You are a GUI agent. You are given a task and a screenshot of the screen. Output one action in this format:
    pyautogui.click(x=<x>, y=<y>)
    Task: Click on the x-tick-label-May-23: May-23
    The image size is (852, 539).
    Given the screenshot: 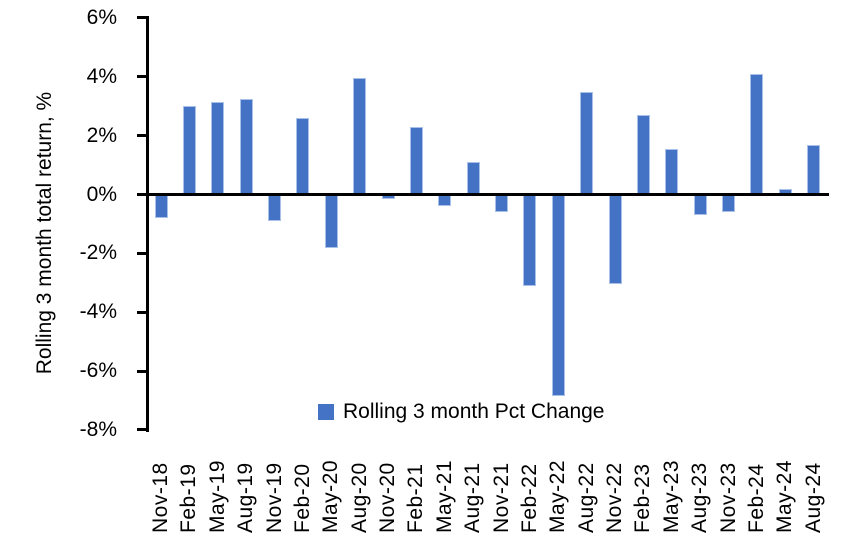 What is the action you would take?
    pyautogui.click(x=671, y=496)
    